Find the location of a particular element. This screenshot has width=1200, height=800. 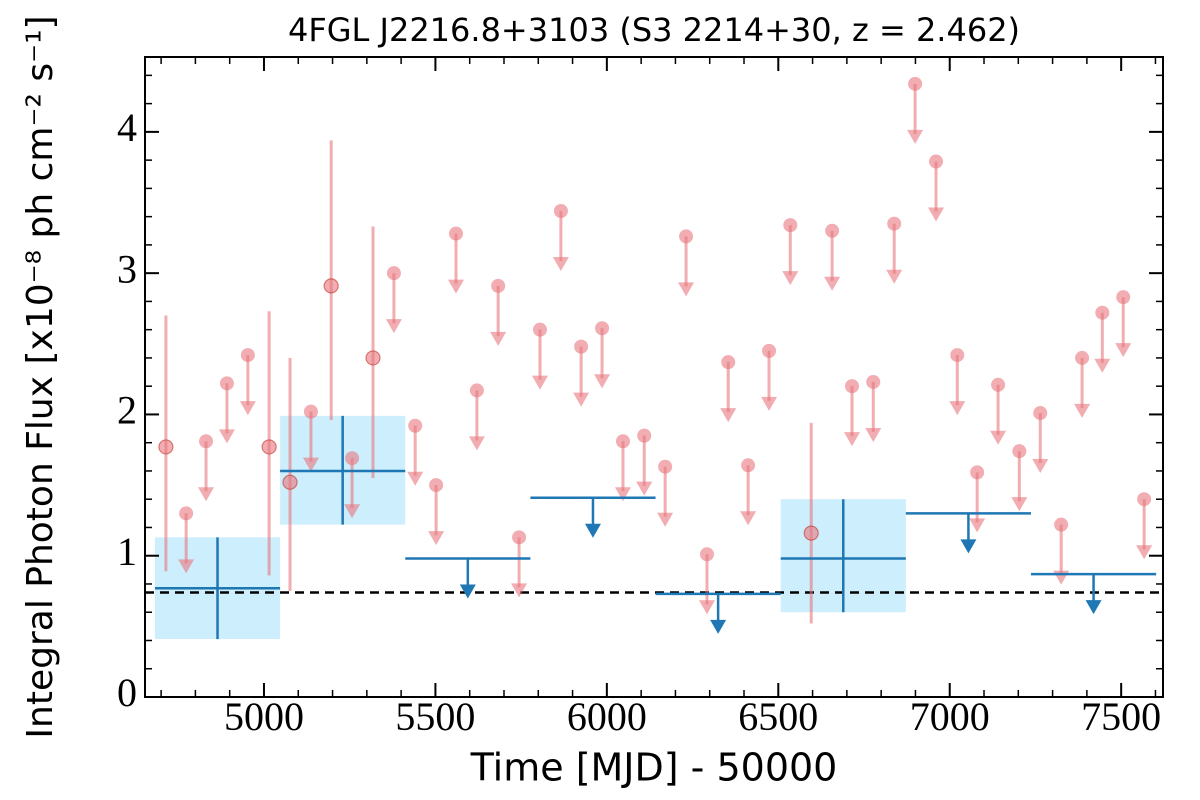

y-tick-label: 0 is located at coordinates (127, 692).